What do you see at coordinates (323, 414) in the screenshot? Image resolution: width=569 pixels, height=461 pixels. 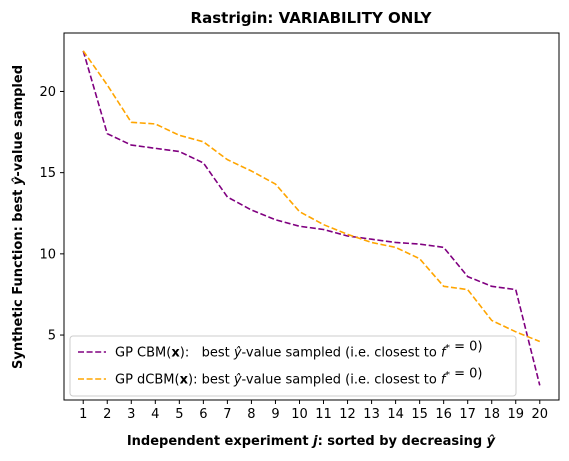 I see `x-tick-label: 11` at bounding box center [323, 414].